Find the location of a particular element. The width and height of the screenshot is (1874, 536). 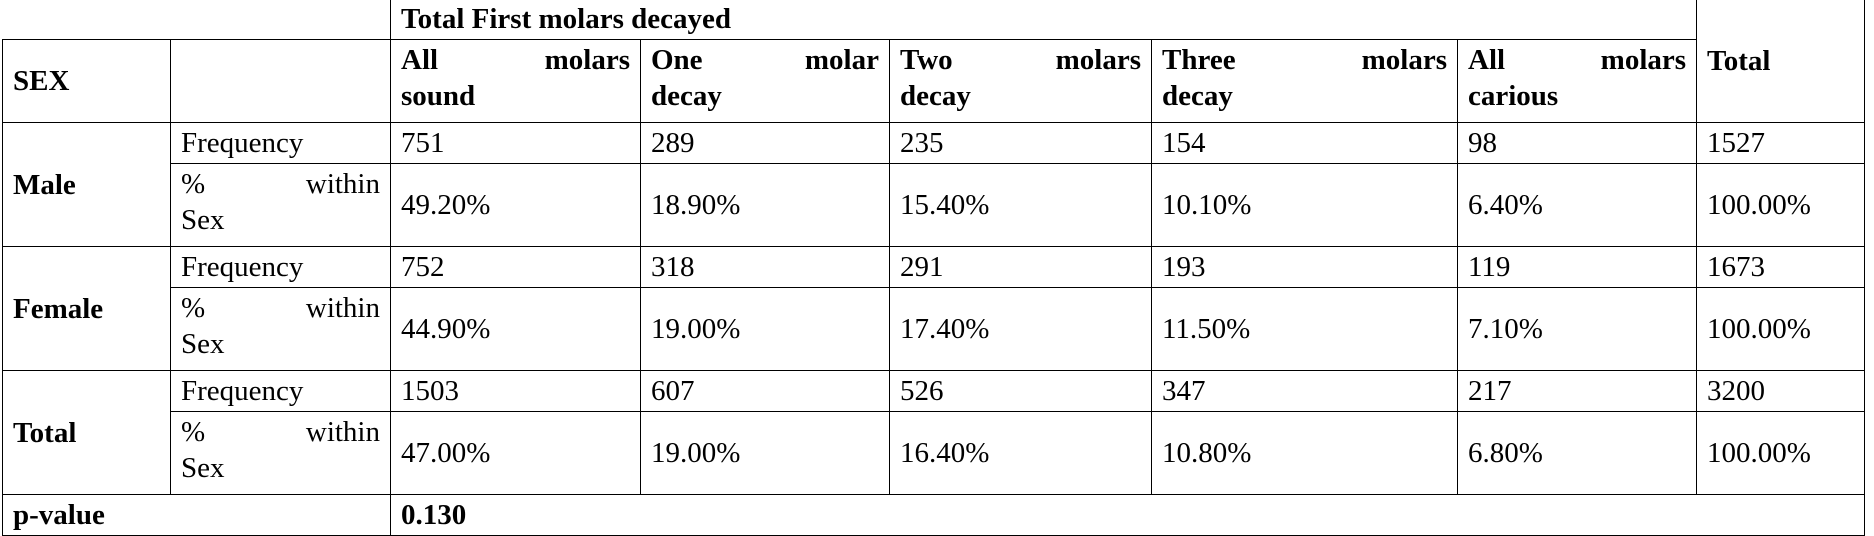

cell: 11.50% is located at coordinates (1304, 329).